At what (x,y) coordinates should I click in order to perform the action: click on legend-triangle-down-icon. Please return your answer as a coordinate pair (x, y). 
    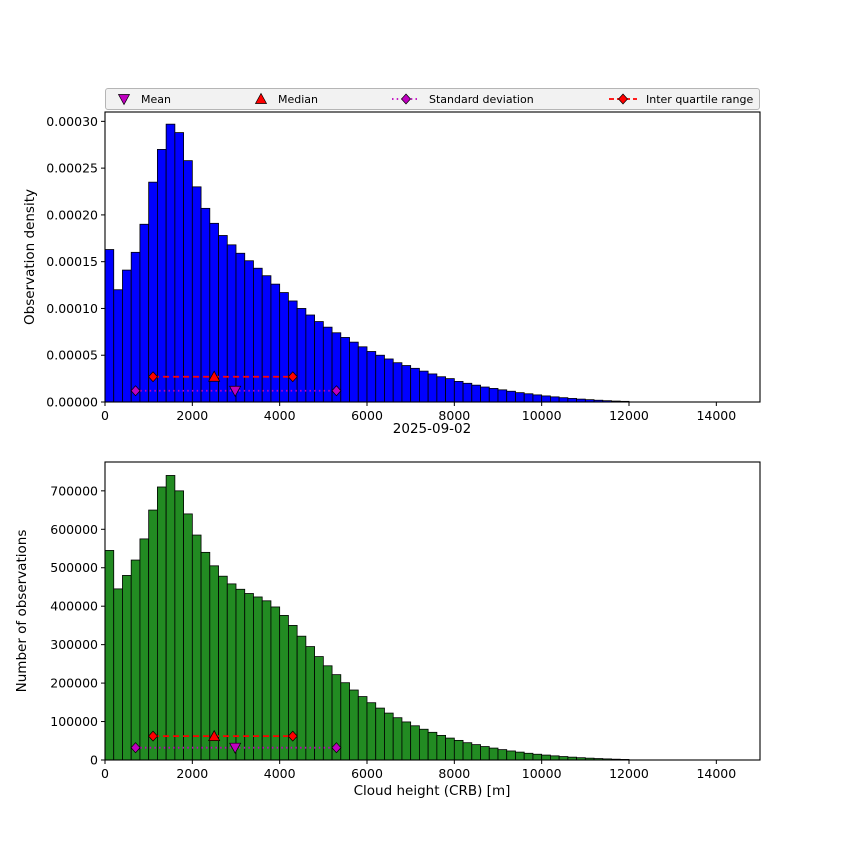
    Looking at the image, I should click on (124, 100).